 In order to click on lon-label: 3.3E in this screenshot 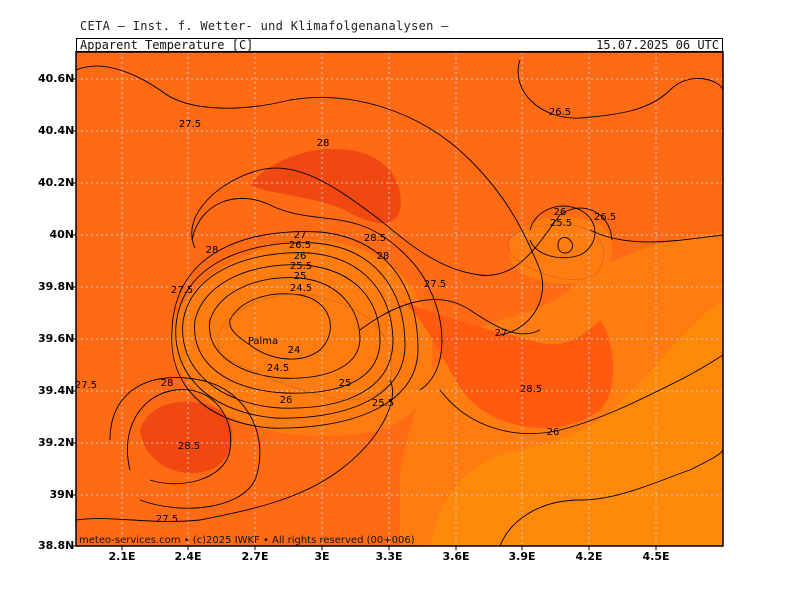, I will do `click(389, 556)`.